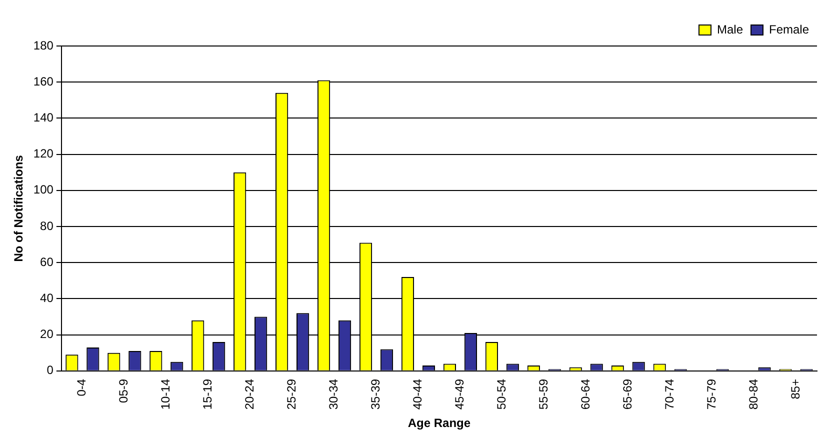 This screenshot has height=443, width=833. What do you see at coordinates (47, 334) in the screenshot?
I see `y-tick-label: 20` at bounding box center [47, 334].